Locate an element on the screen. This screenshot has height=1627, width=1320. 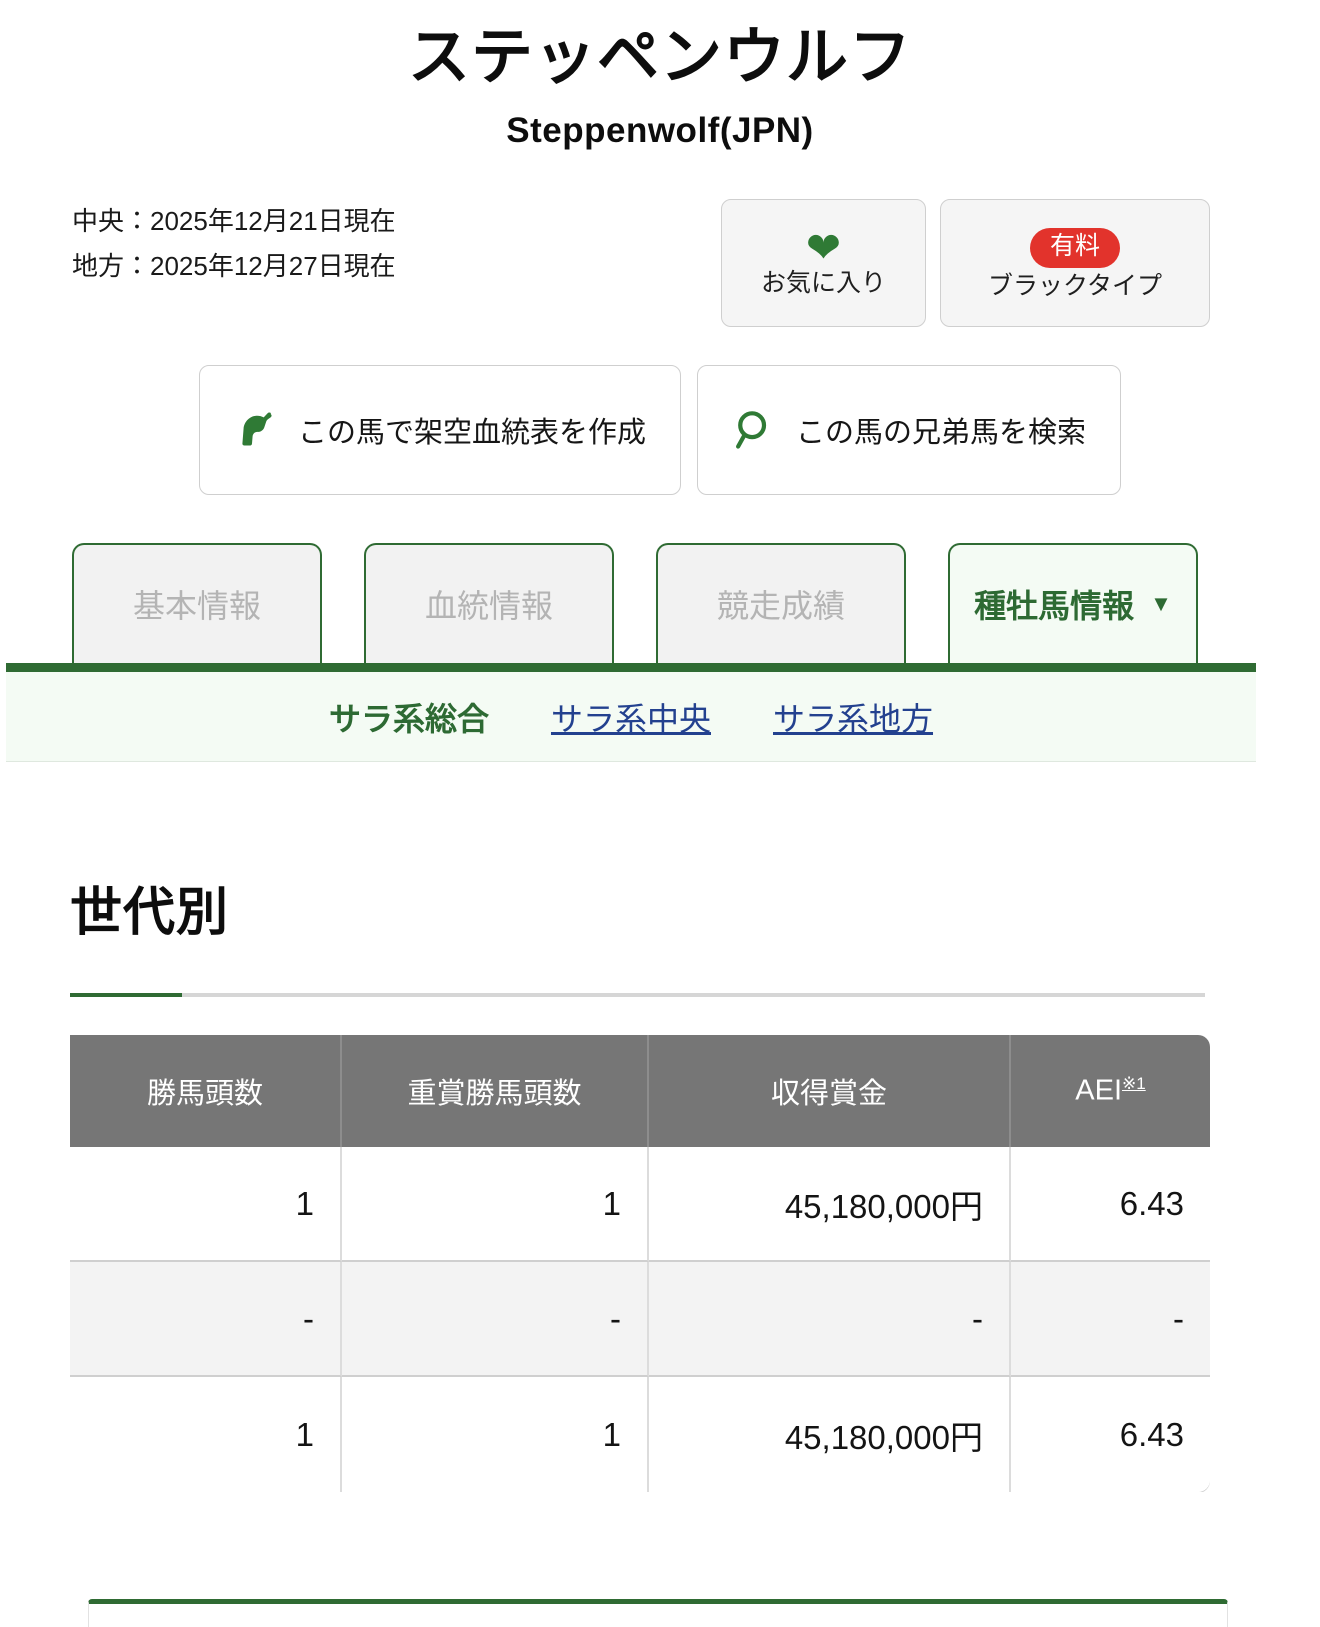
horse-head-icon is located at coordinates (257, 430).